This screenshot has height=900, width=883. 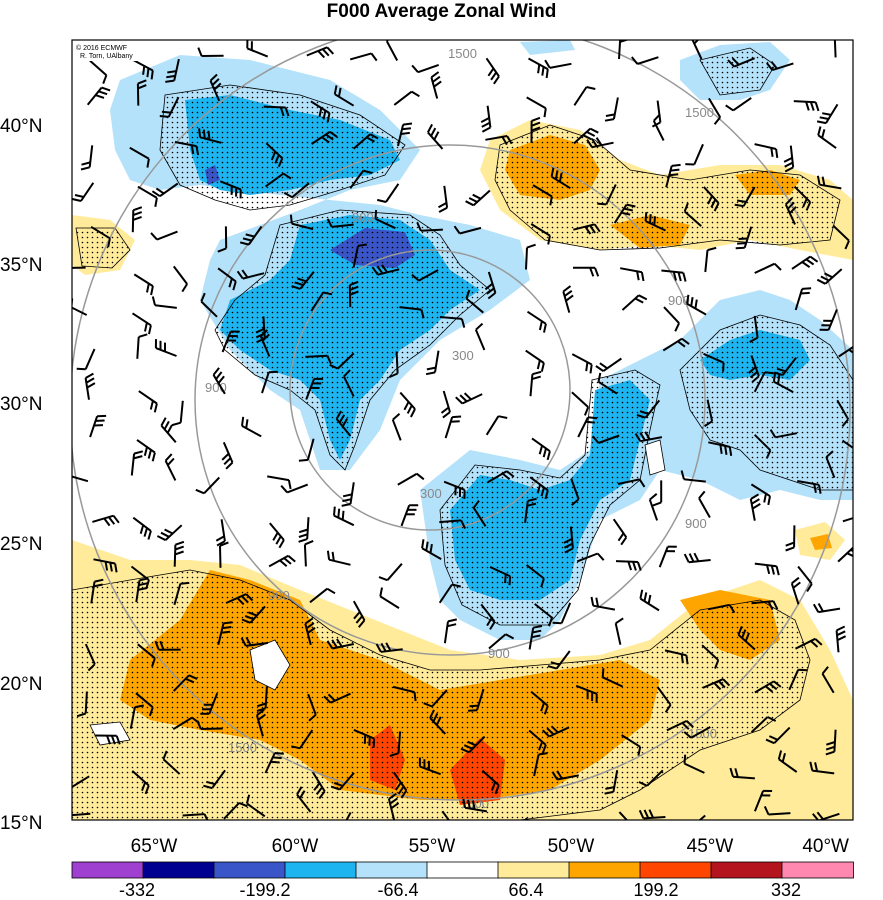 I want to click on colorbar-label: -66.4, so click(x=397, y=890).